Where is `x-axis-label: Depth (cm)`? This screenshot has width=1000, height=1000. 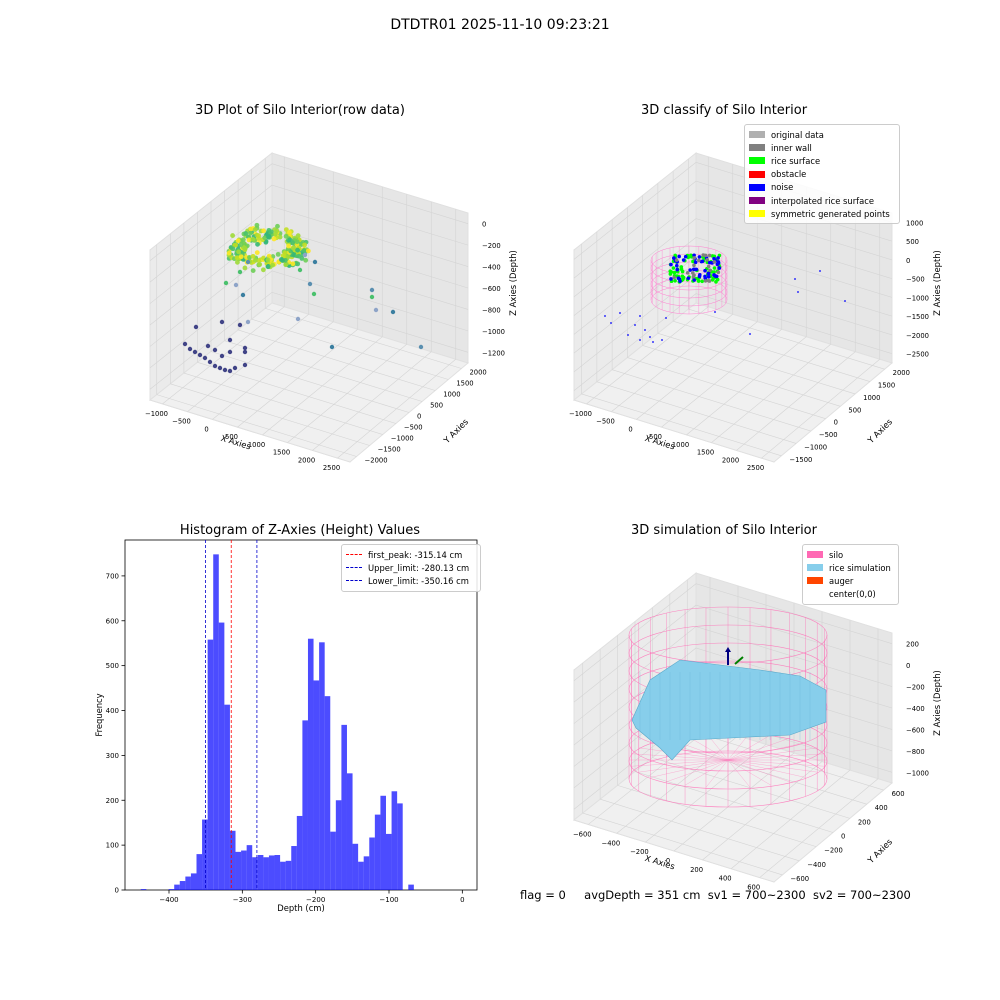
x-axis-label: Depth (cm) is located at coordinates (300, 908).